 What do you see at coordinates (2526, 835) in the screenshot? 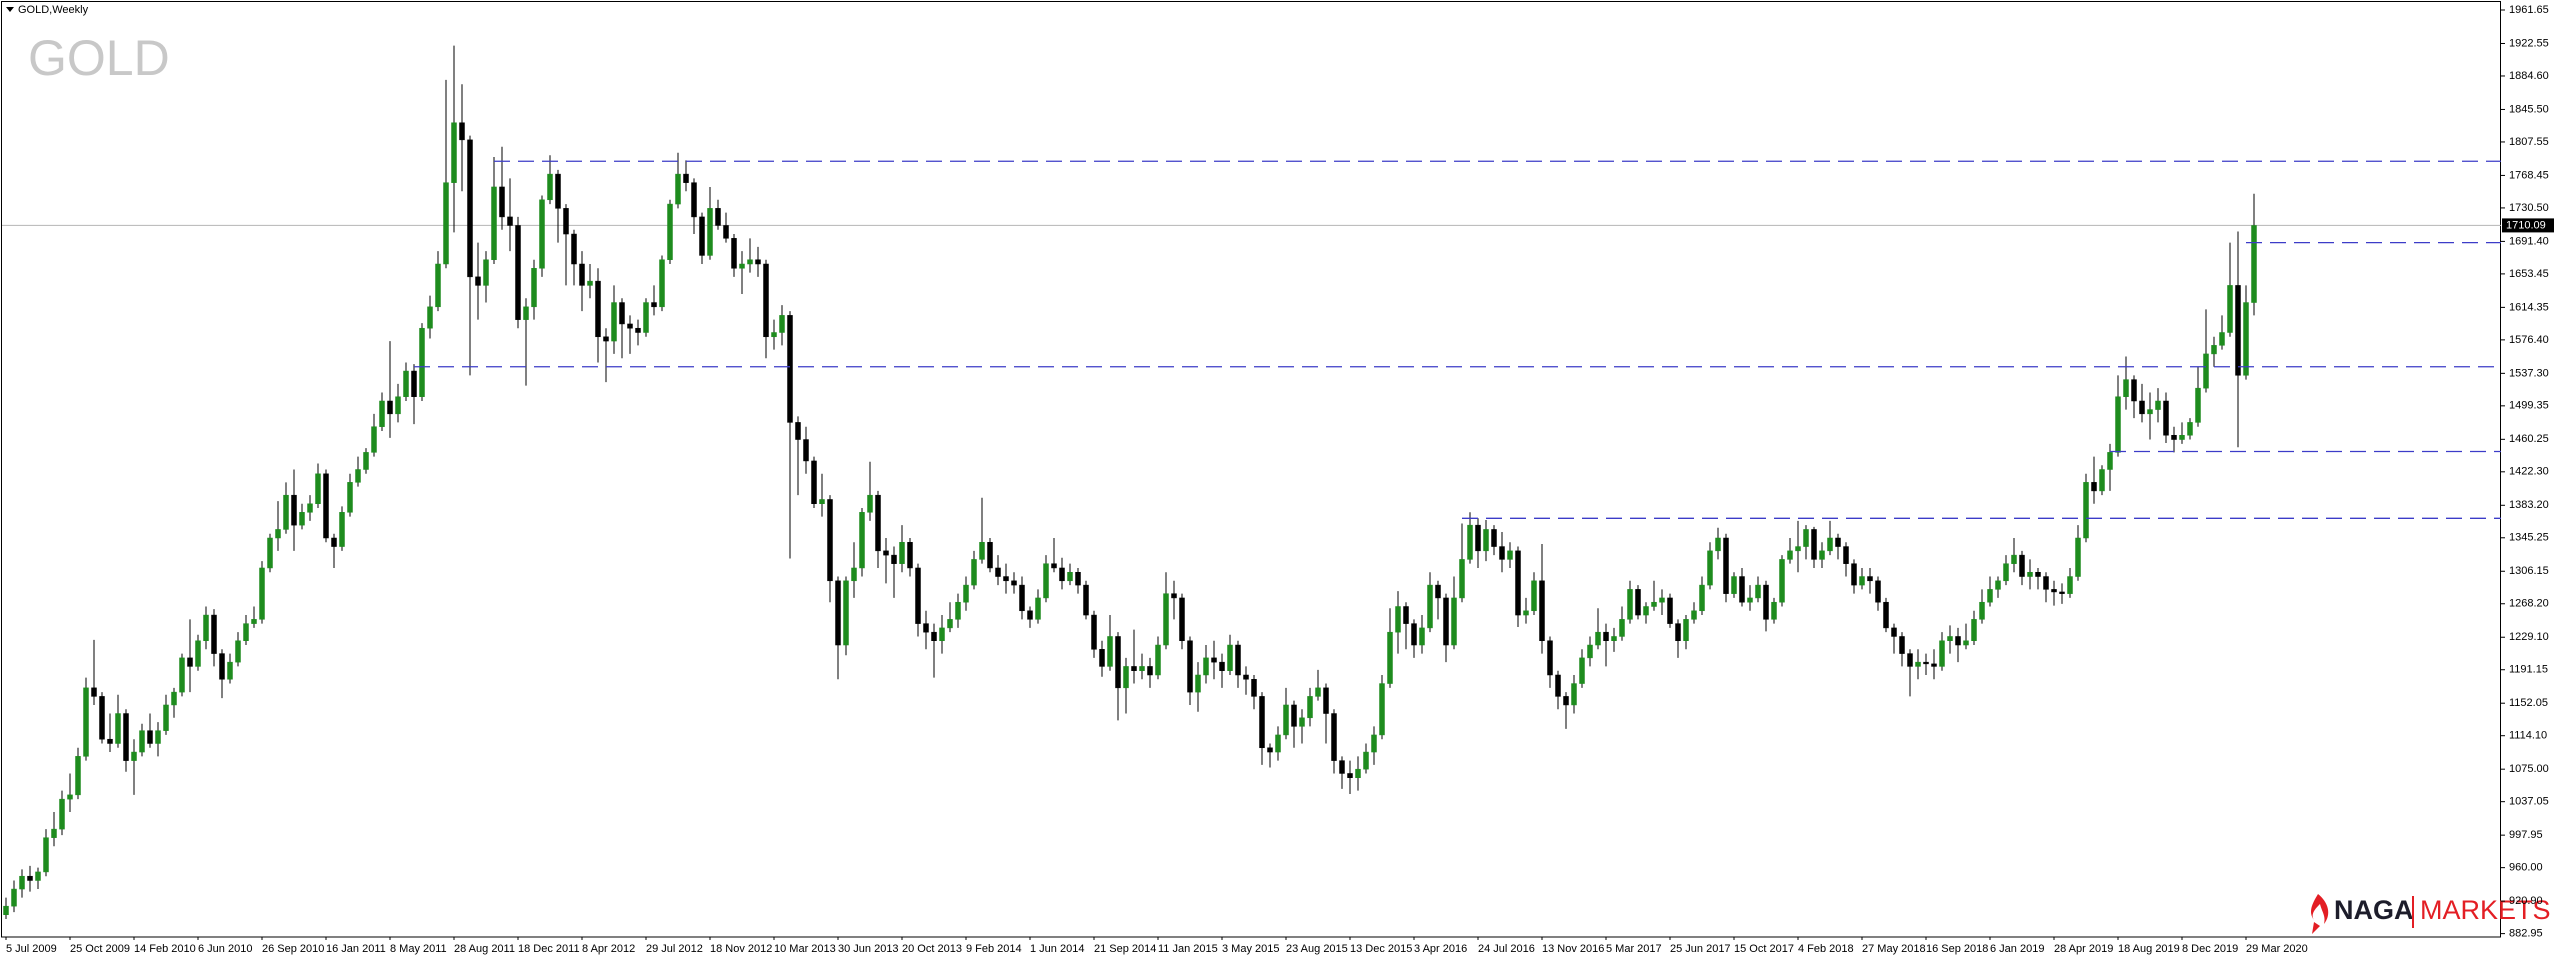
I see `y-tick-label: 997.95` at bounding box center [2526, 835].